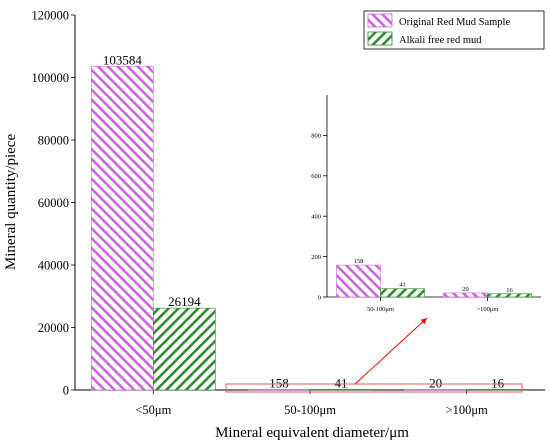  I want to click on data-label: 103584, so click(123, 59).